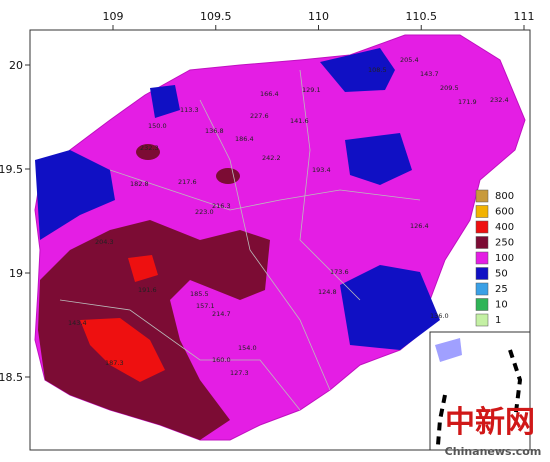 Image resolution: width=550 pixels, height=462 pixels. What do you see at coordinates (501, 274) in the screenshot?
I see `legend-label: 50` at bounding box center [501, 274].